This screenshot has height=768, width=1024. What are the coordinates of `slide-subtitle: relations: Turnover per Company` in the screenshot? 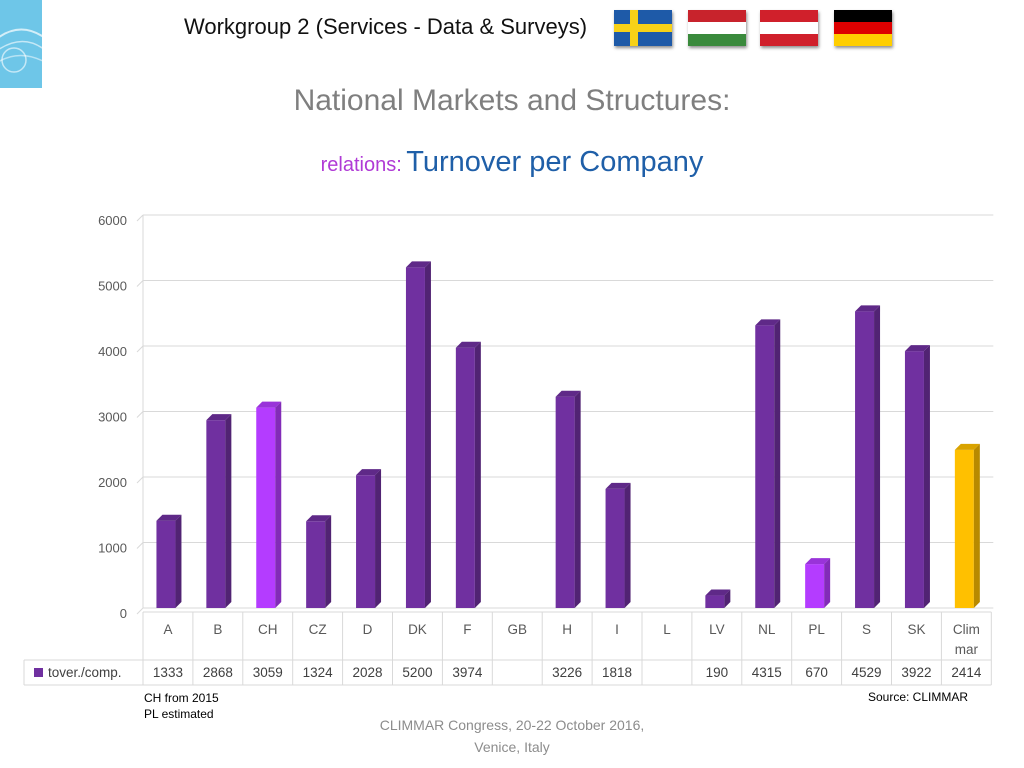 It's located at (512, 162).